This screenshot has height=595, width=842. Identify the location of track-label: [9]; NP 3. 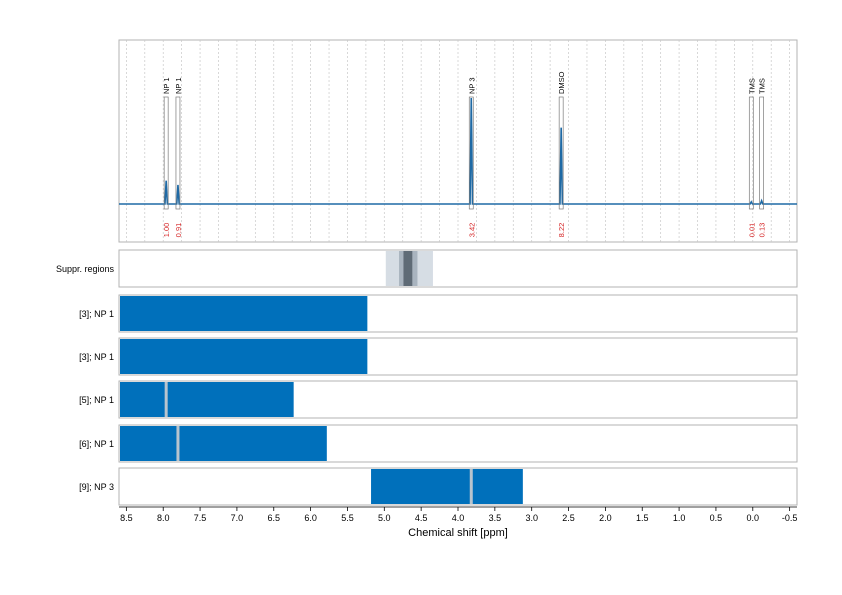
(96, 487).